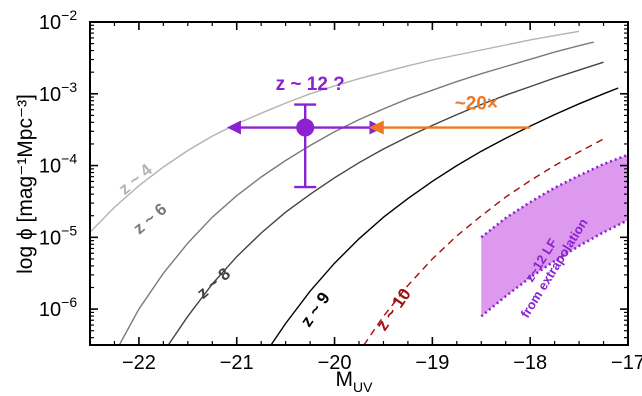 The height and width of the screenshot is (396, 642). I want to click on offset-arrow-label: ~20×, so click(476, 104).